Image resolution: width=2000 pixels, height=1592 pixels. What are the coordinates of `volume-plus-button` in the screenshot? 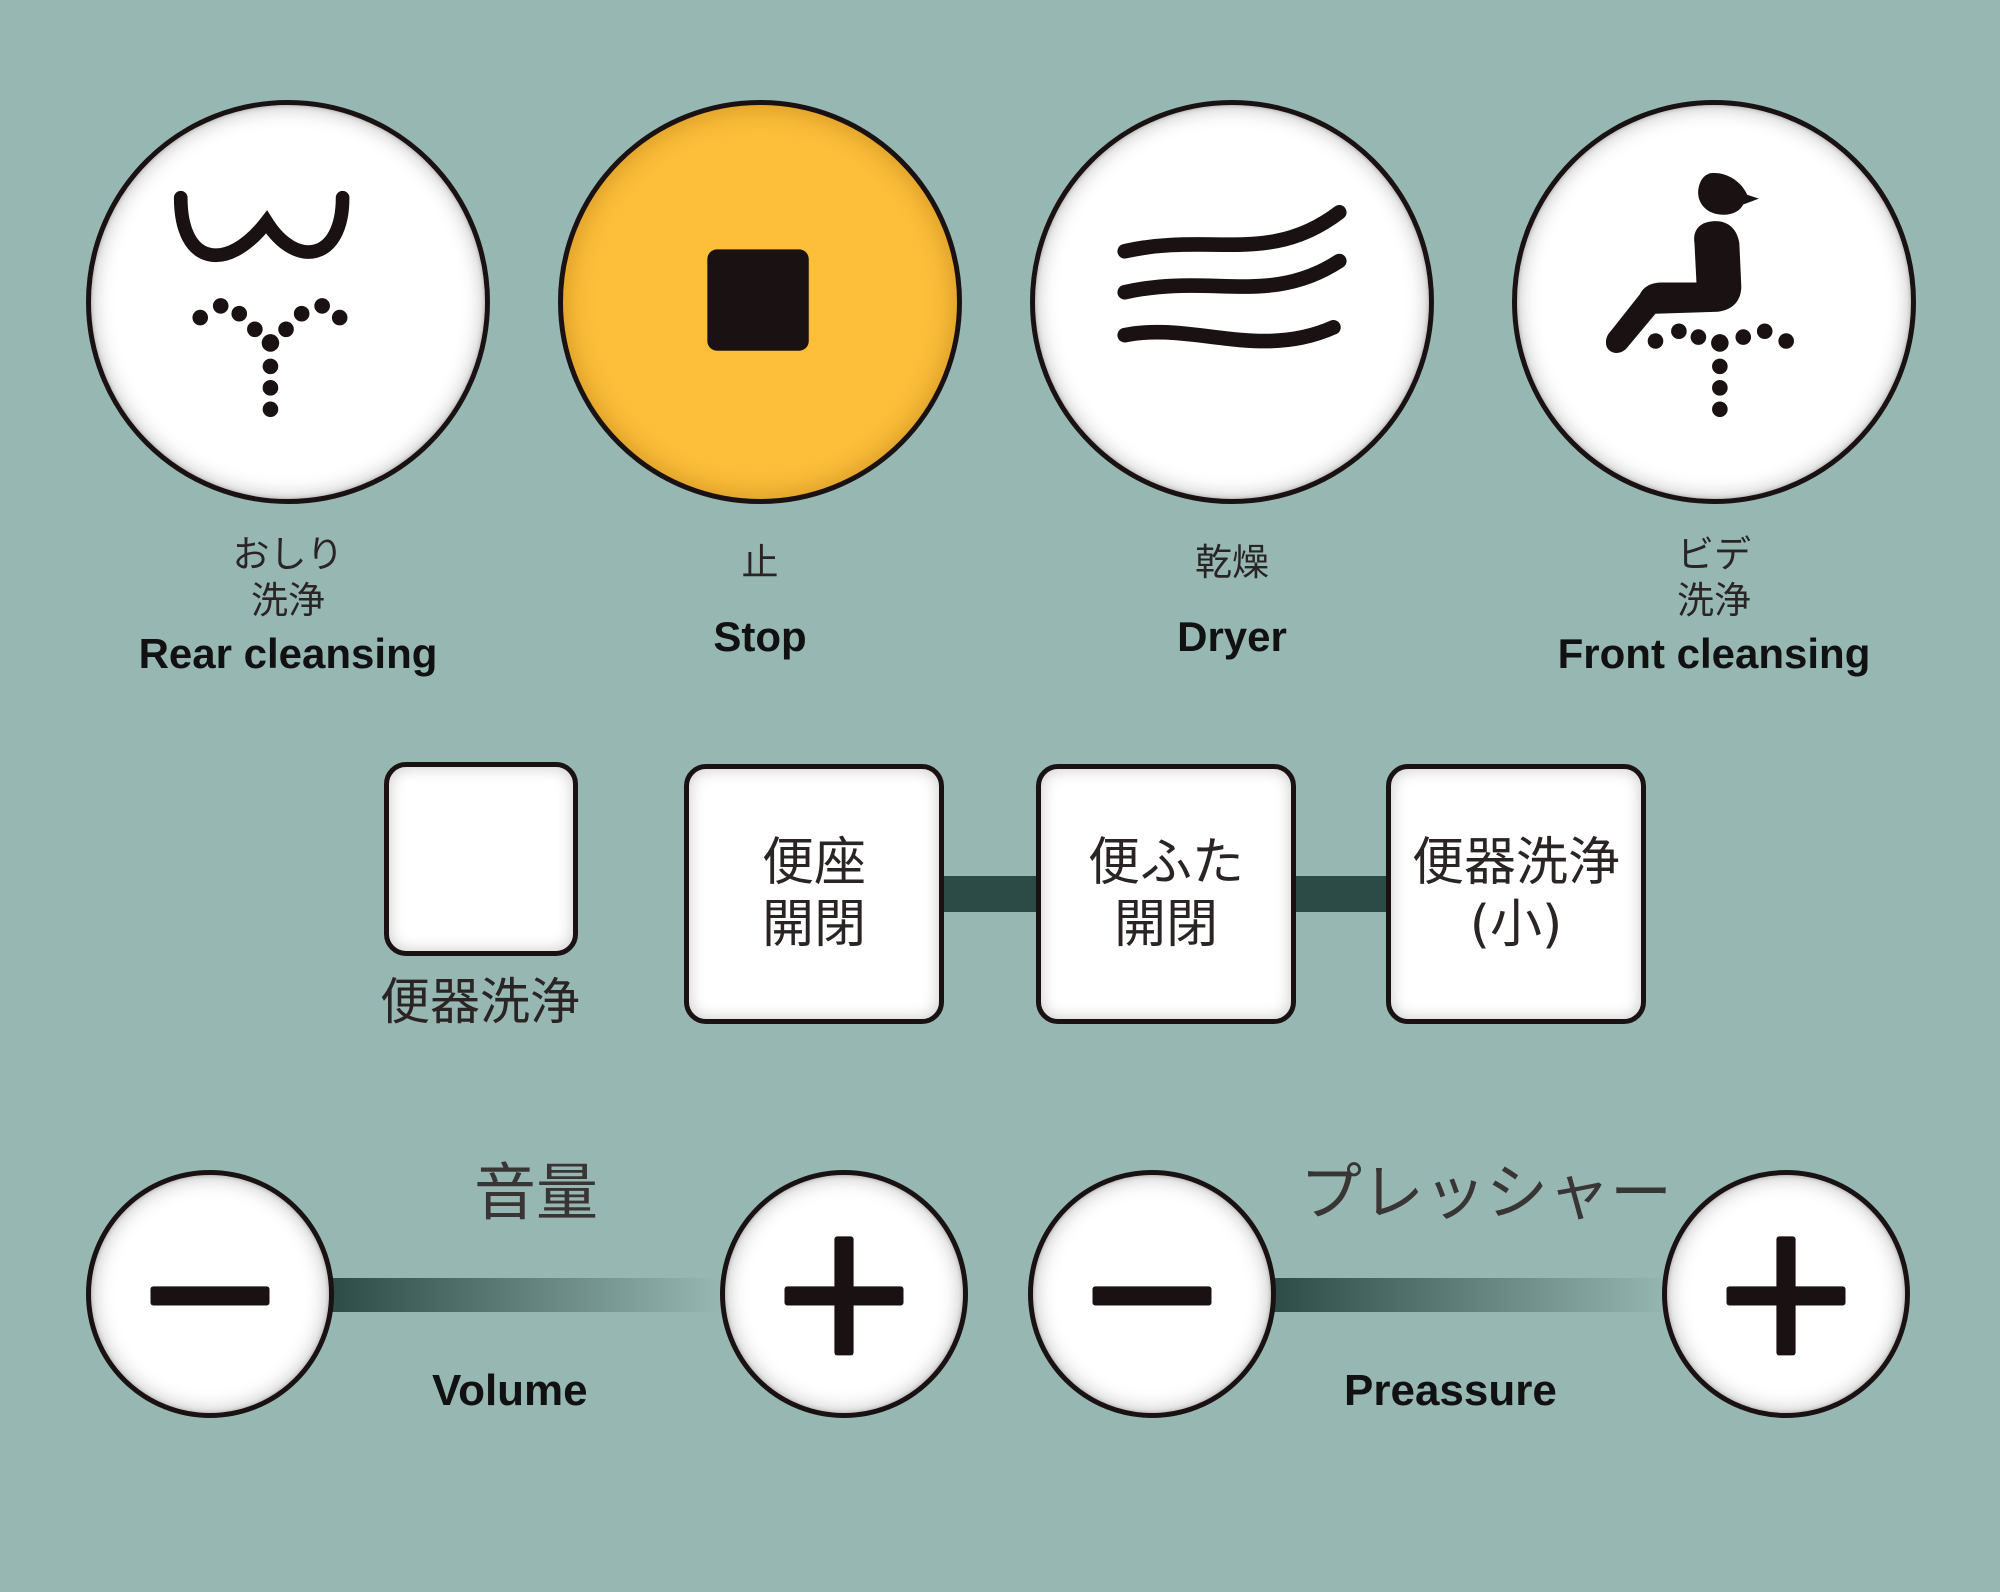 It's located at (844, 1294).